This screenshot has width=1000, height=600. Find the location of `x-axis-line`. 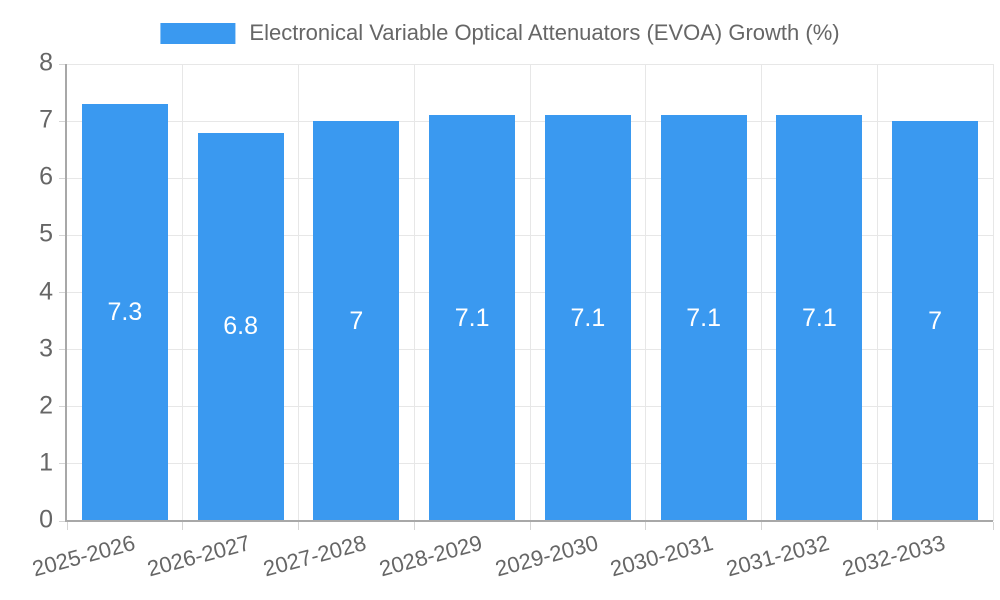

x-axis-line is located at coordinates (529, 521).